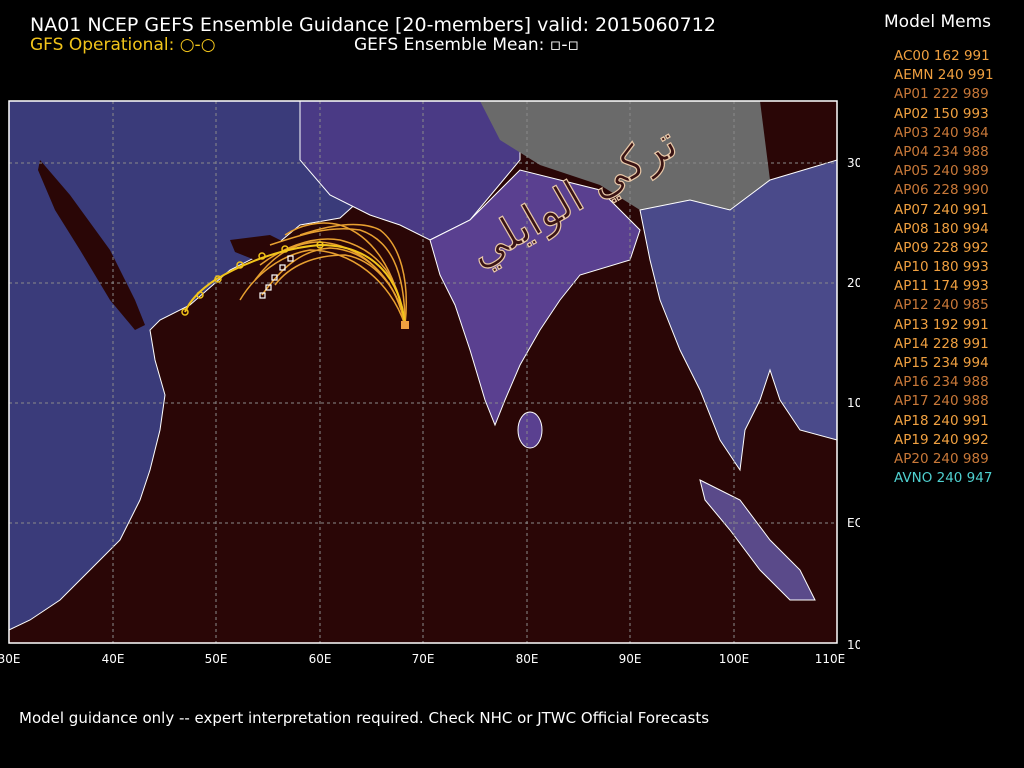 This screenshot has height=768, width=1024. Describe the element at coordinates (123, 45) in the screenshot. I see `gfs-operational-key: GFS Operational: ○-○` at that location.